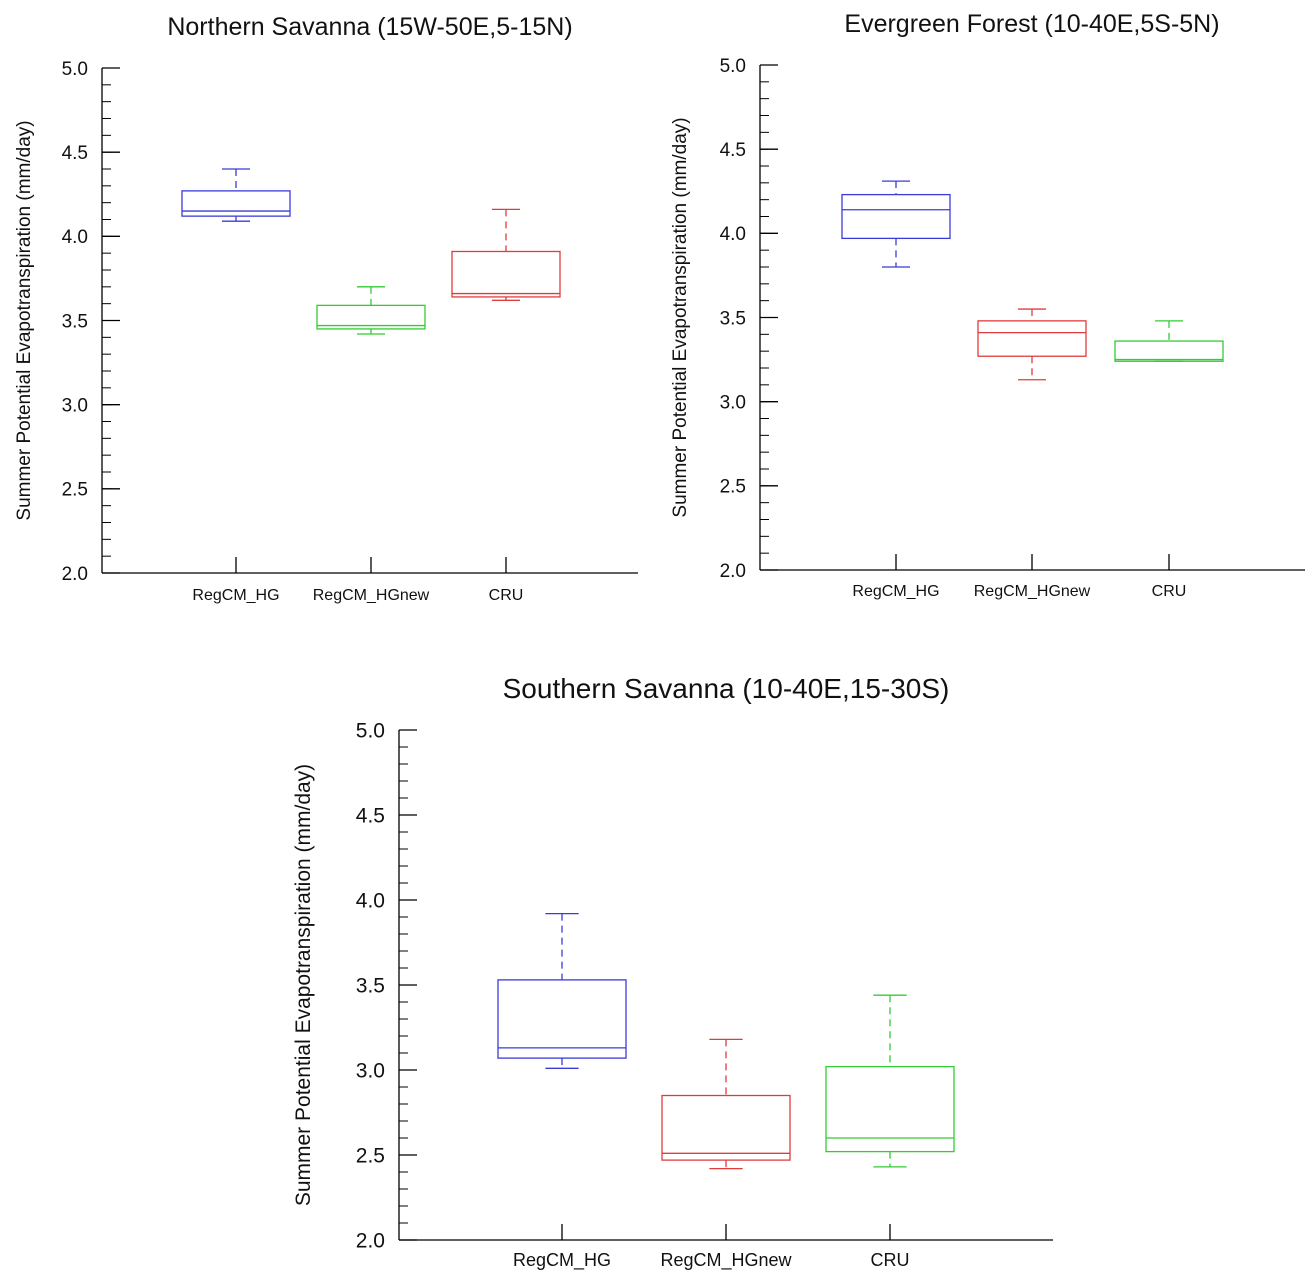  What do you see at coordinates (369, 27) in the screenshot?
I see `chart-title: Northern Savanna (15W-50E,5-15N)` at bounding box center [369, 27].